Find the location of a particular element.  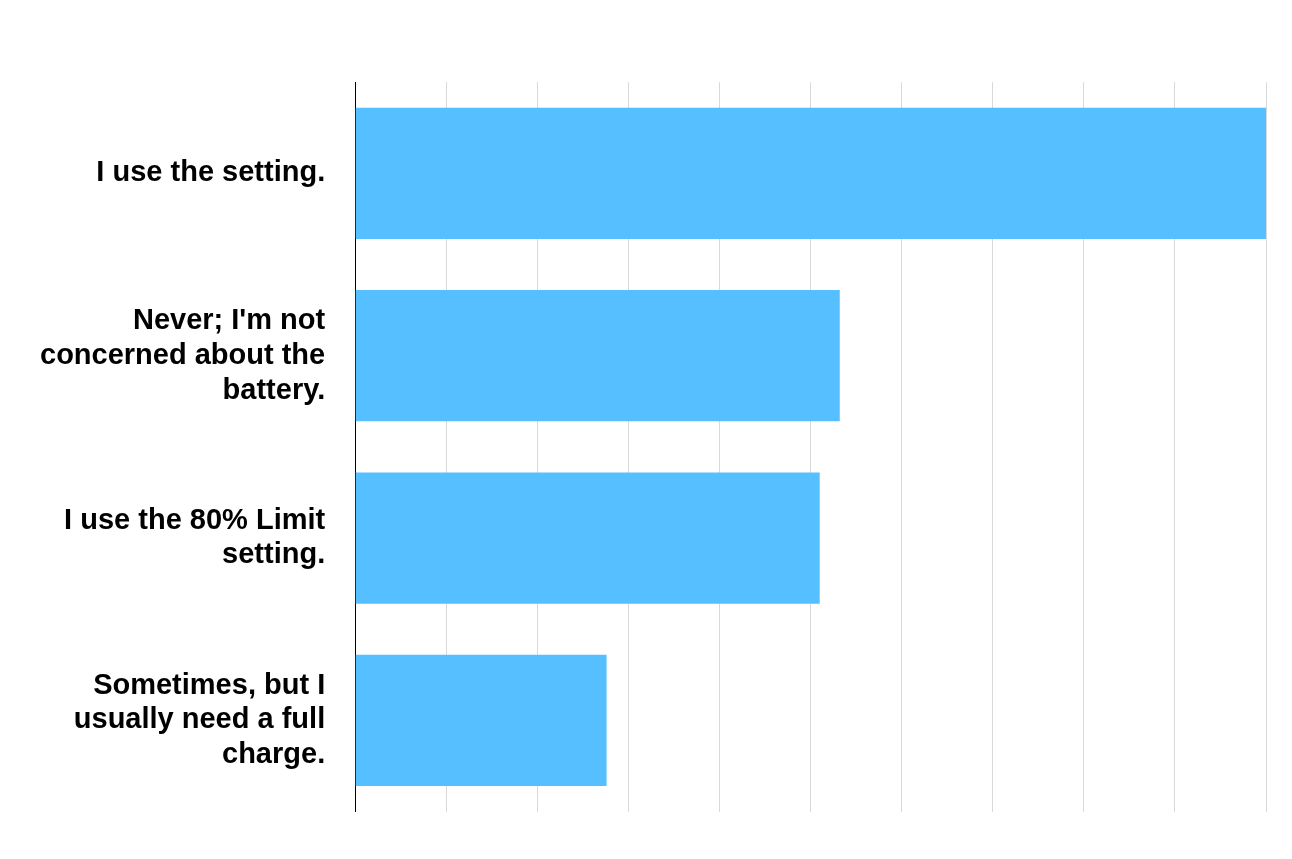

y-tick-label: I use the setting. is located at coordinates (211, 171).